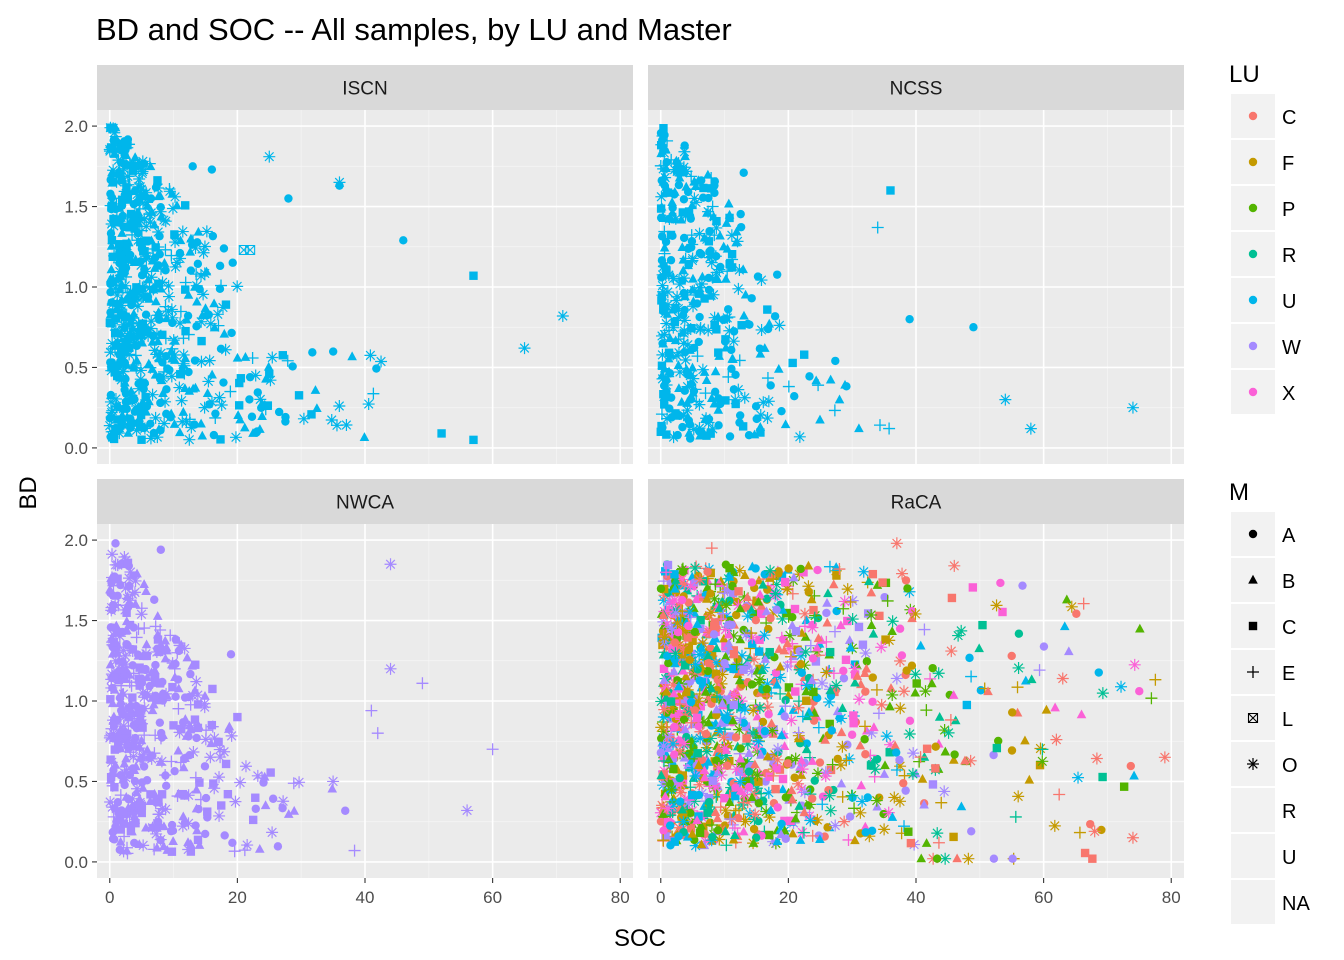  Describe the element at coordinates (1171, 897) in the screenshot. I see `x-tick-label: 80` at that location.